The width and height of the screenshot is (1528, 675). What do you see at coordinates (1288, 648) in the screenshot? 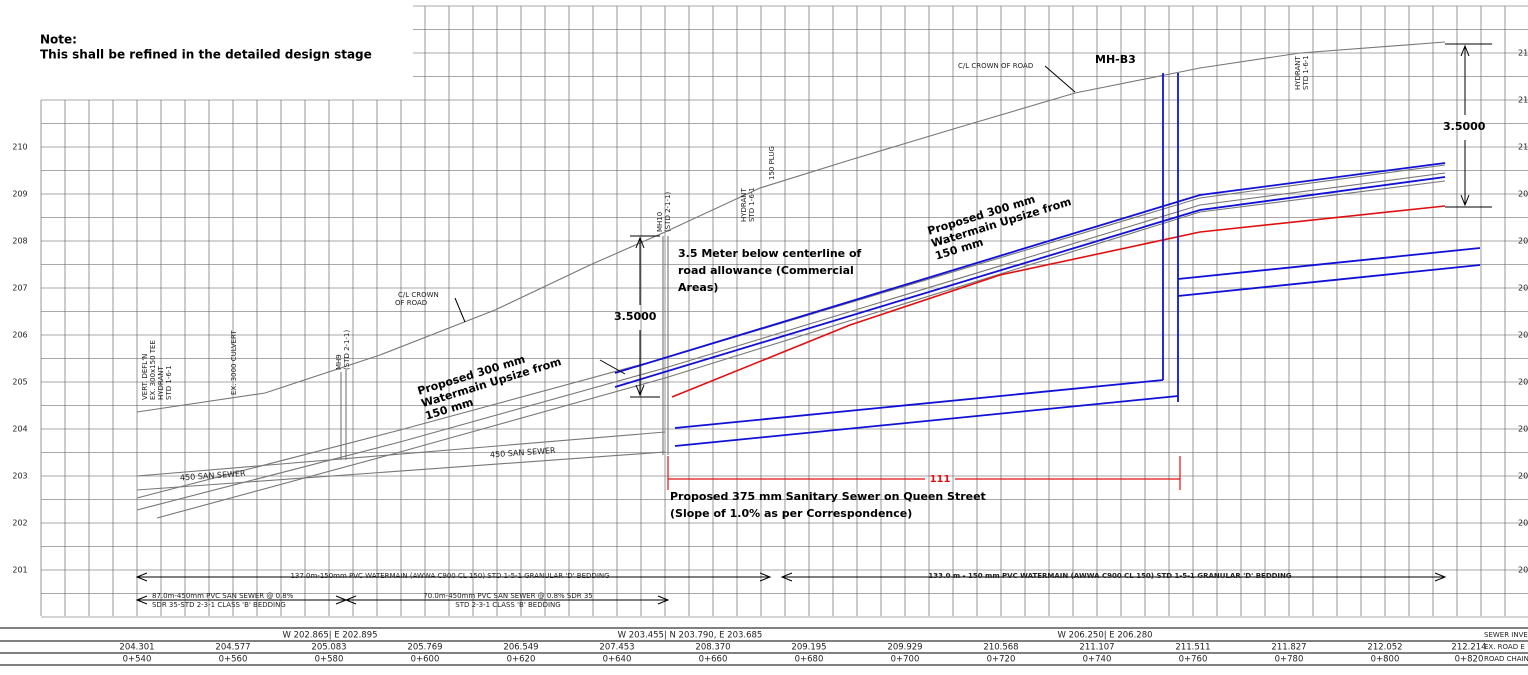
I see `table-cell: 211.827` at bounding box center [1288, 648].